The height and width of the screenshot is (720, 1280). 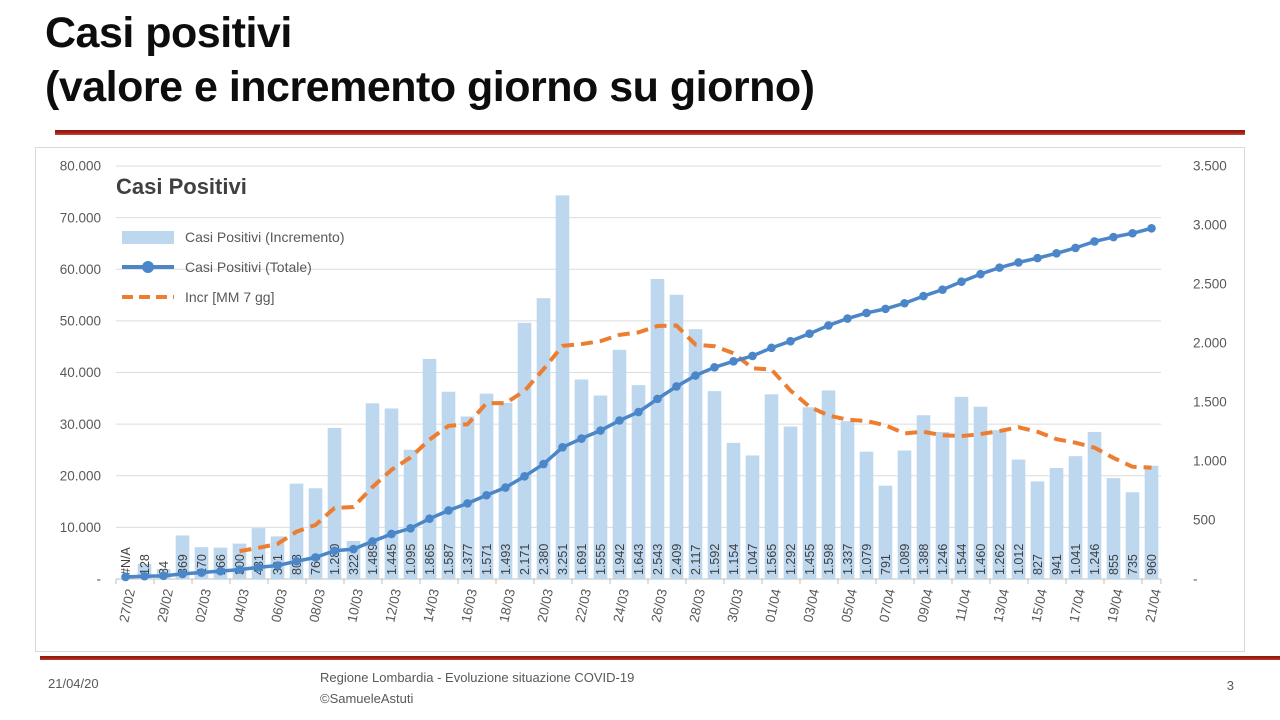 What do you see at coordinates (233, 297) in the screenshot?
I see `legend-item-mm7: Incr [MM 7 gg]` at bounding box center [233, 297].